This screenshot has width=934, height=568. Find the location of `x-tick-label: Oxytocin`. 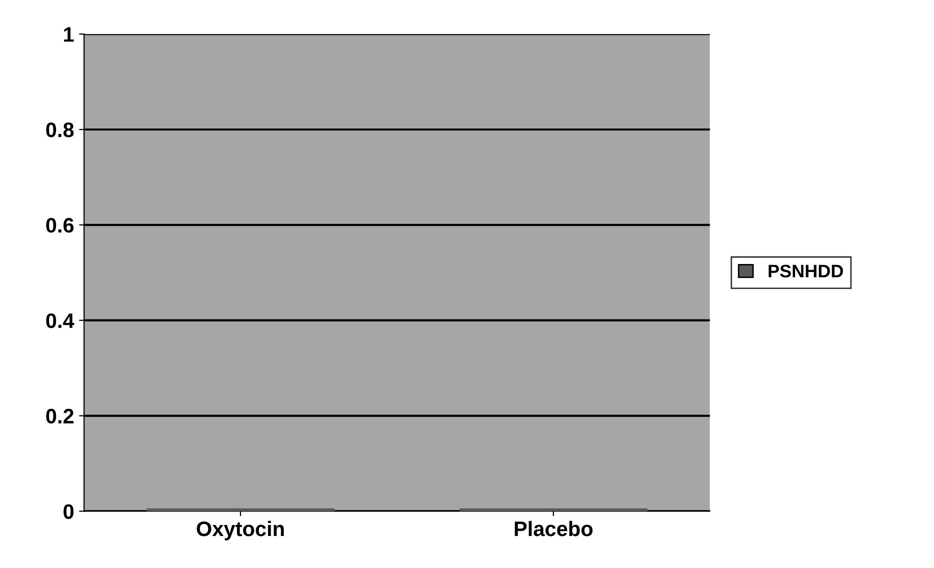

x-tick-label: Oxytocin is located at coordinates (240, 530).